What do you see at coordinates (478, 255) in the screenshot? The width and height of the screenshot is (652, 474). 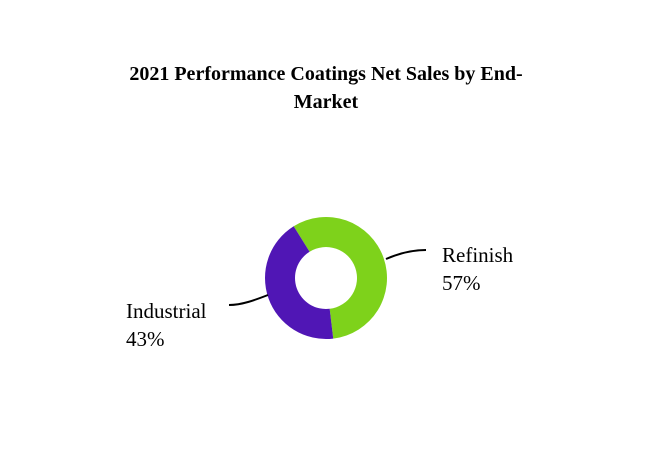 I see `slice-label-refinish: Refinish` at bounding box center [478, 255].